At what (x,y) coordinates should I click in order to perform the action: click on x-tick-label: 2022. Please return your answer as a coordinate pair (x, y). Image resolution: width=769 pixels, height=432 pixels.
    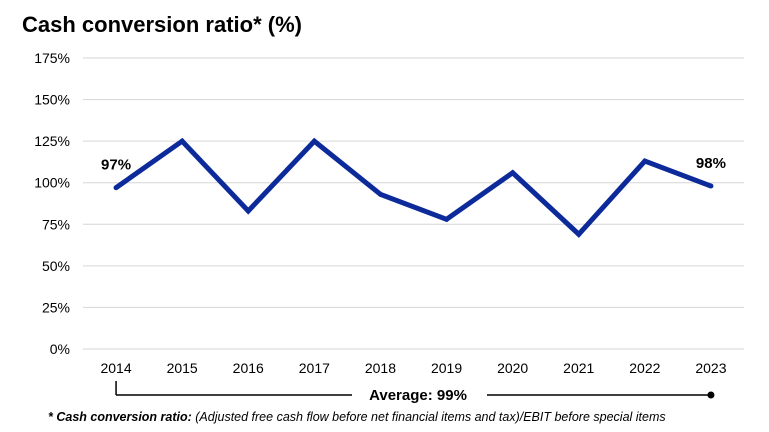
    Looking at the image, I should click on (644, 368).